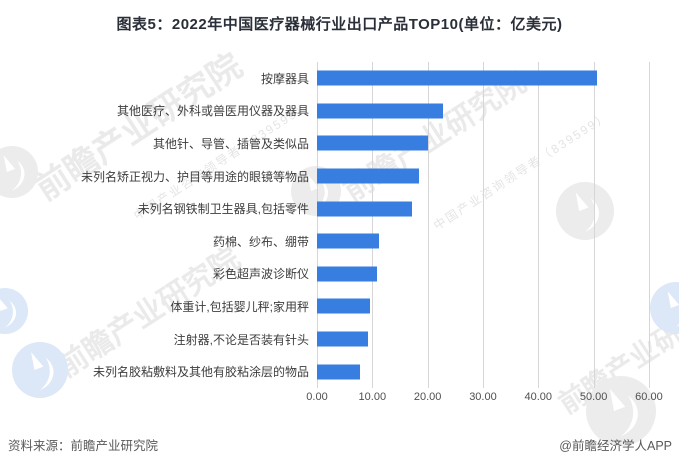 The image size is (679, 466). Describe the element at coordinates (230, 143) in the screenshot. I see `category-label: 其他针、导管、插管及类似品` at that location.